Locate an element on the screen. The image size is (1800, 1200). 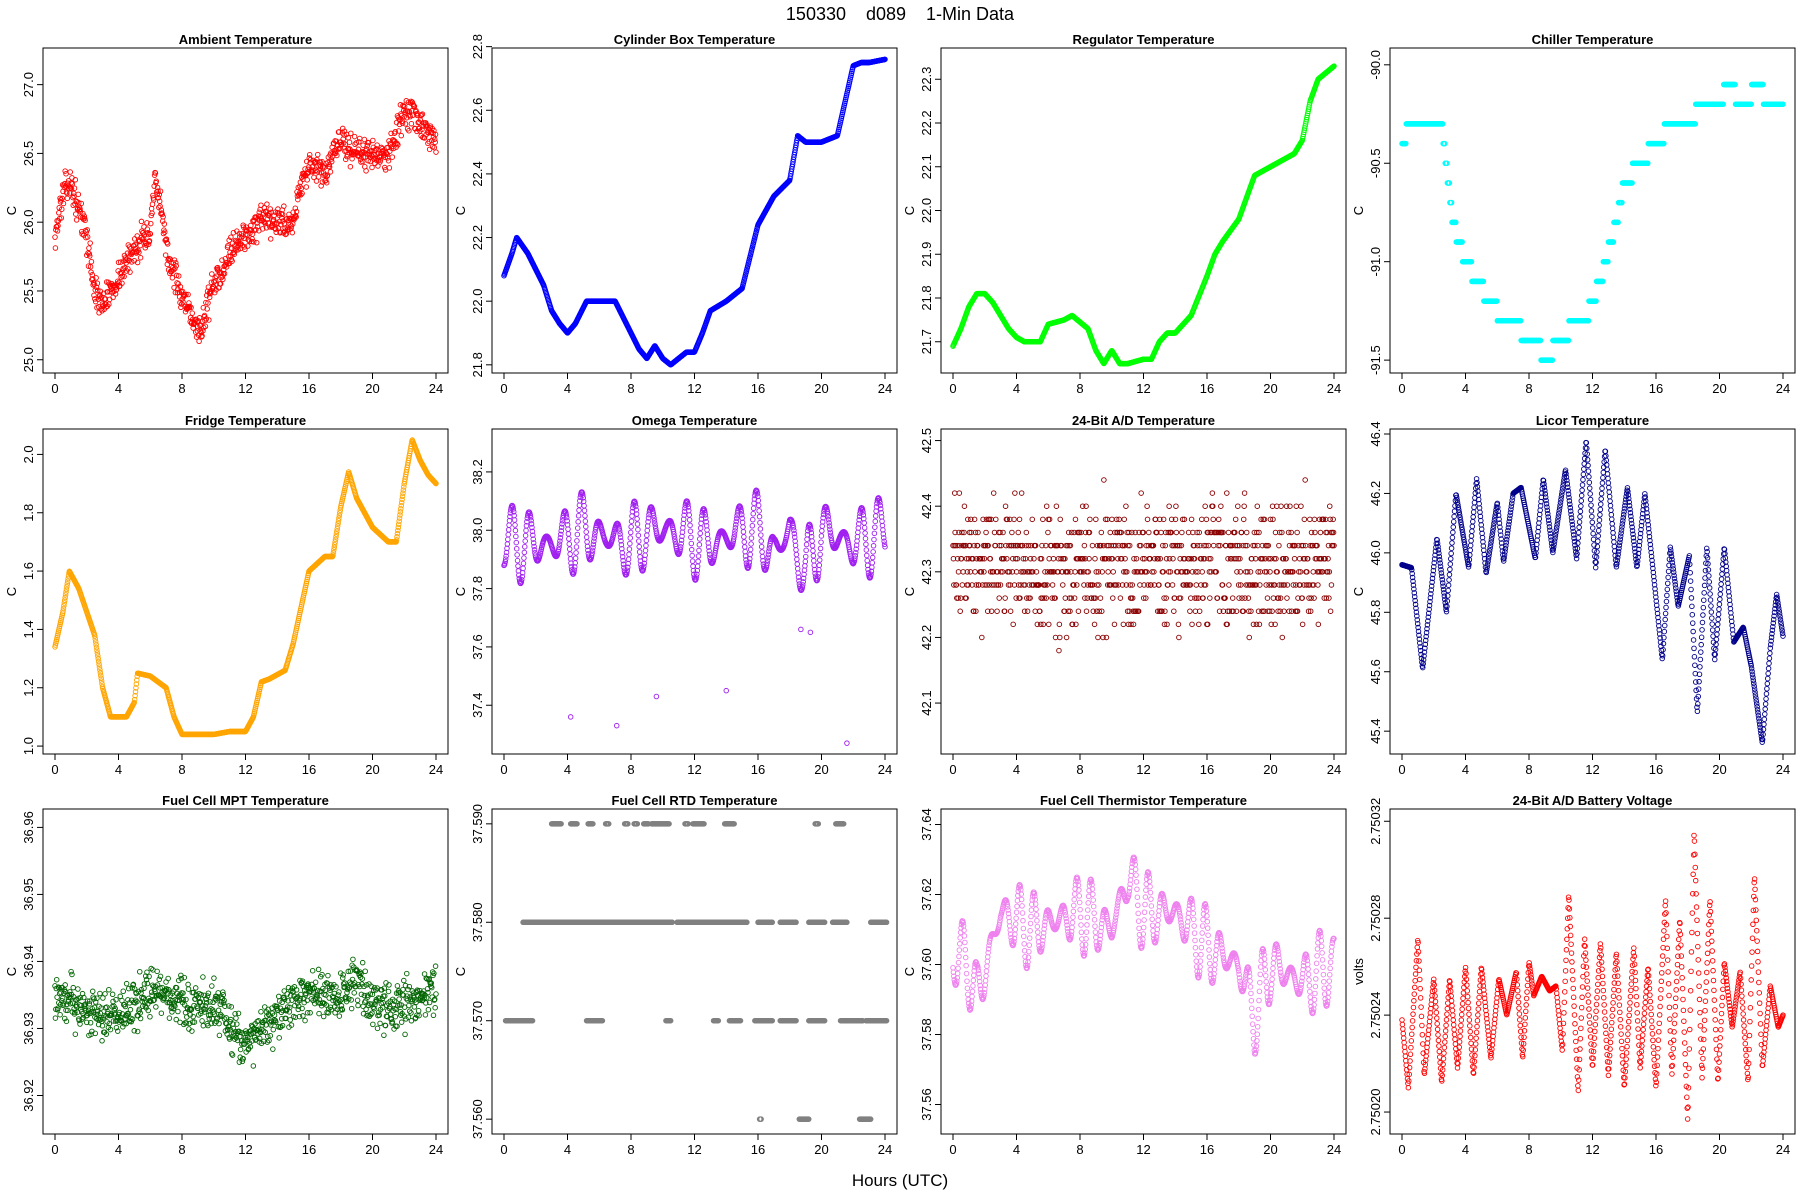
y-axis: -90.0-90.5-91.0-91.5 is located at coordinates (1379, 212).